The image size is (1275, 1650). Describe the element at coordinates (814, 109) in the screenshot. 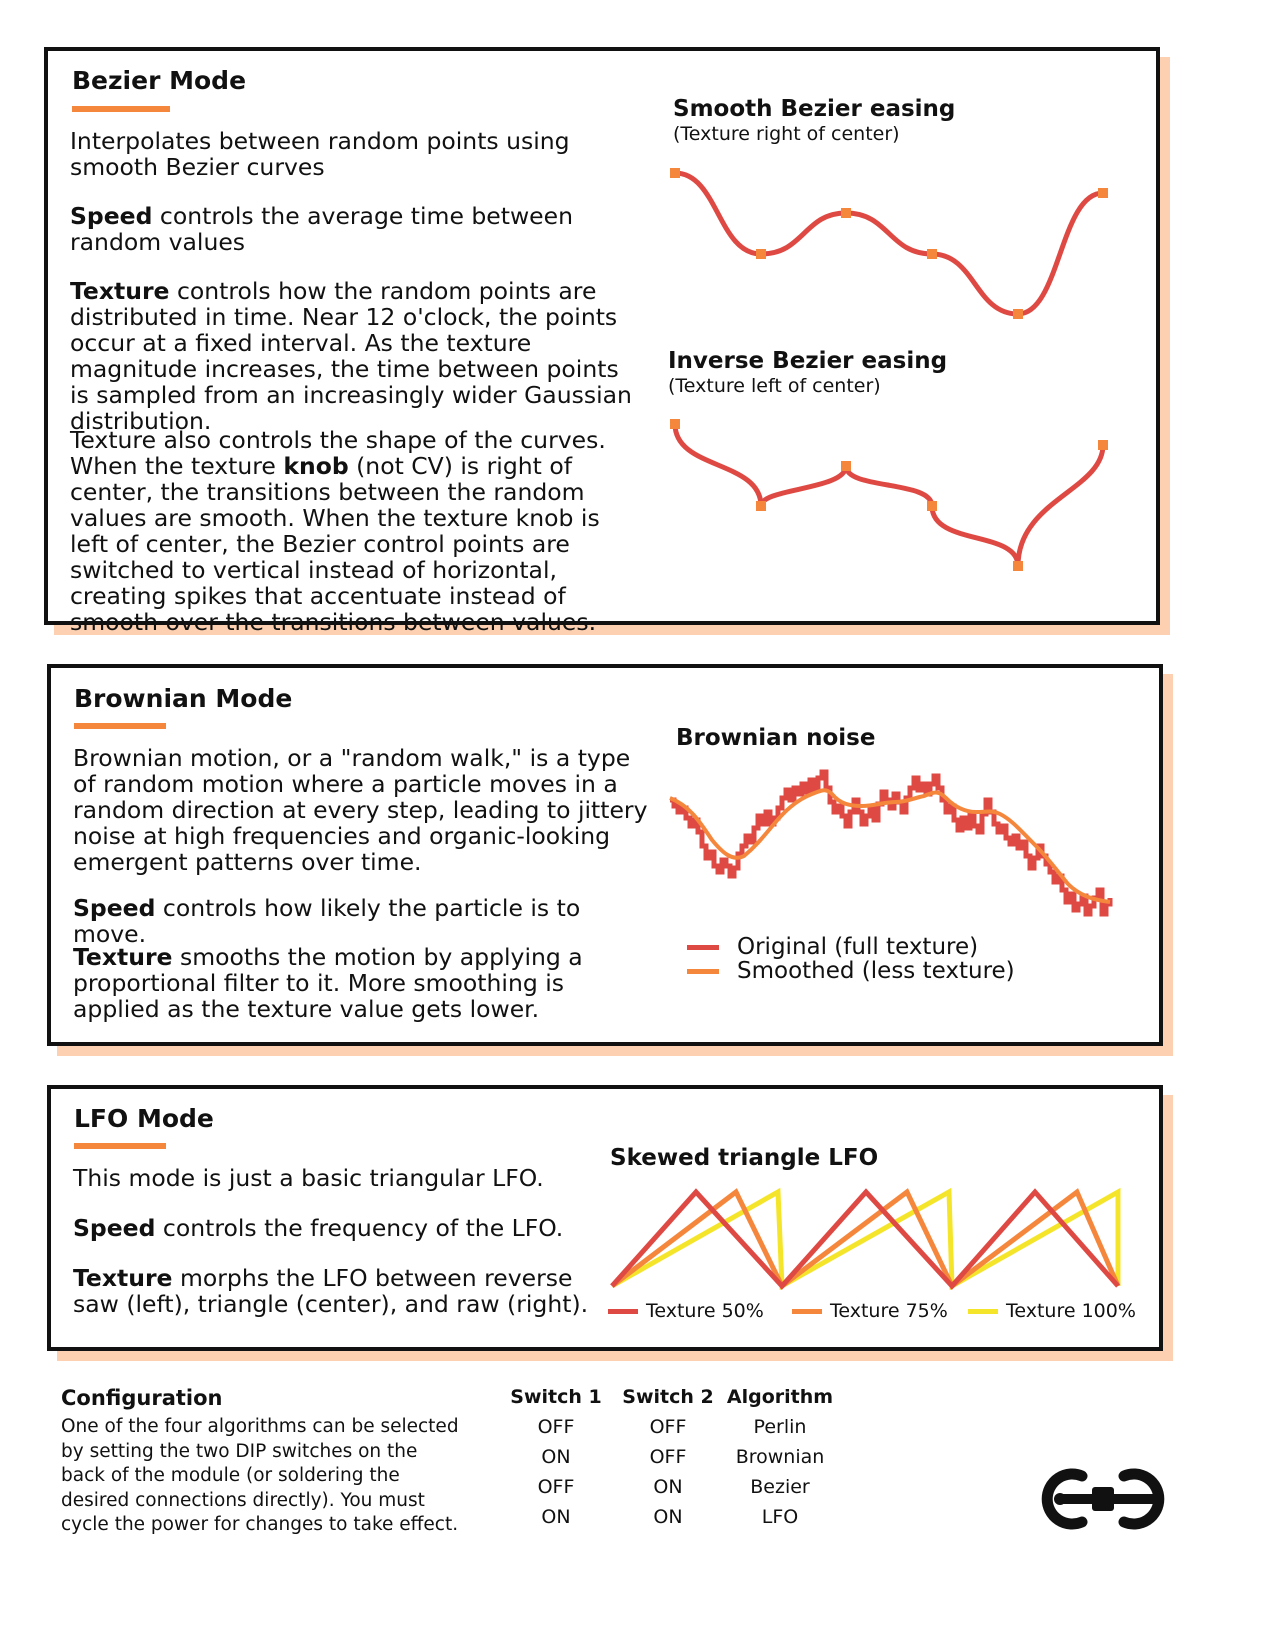

I see `smooth-bezier-title: Smooth Bezier easing` at that location.